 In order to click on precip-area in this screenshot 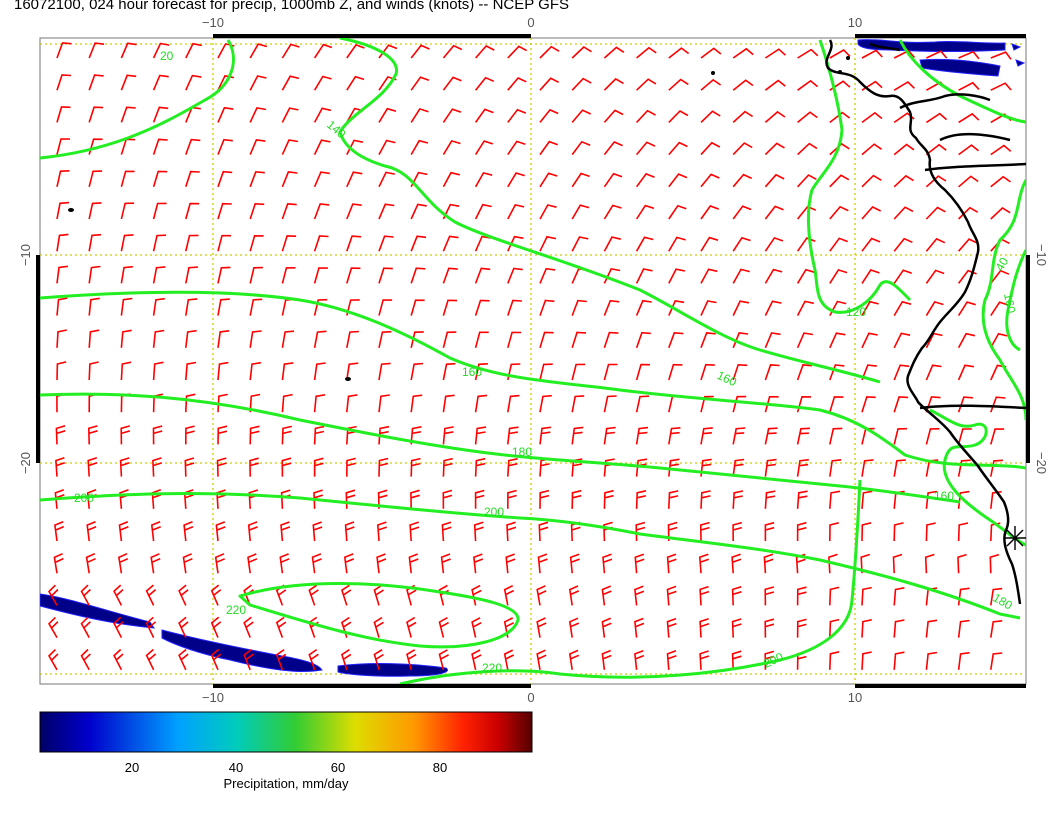, I will do `click(392, 670)`.